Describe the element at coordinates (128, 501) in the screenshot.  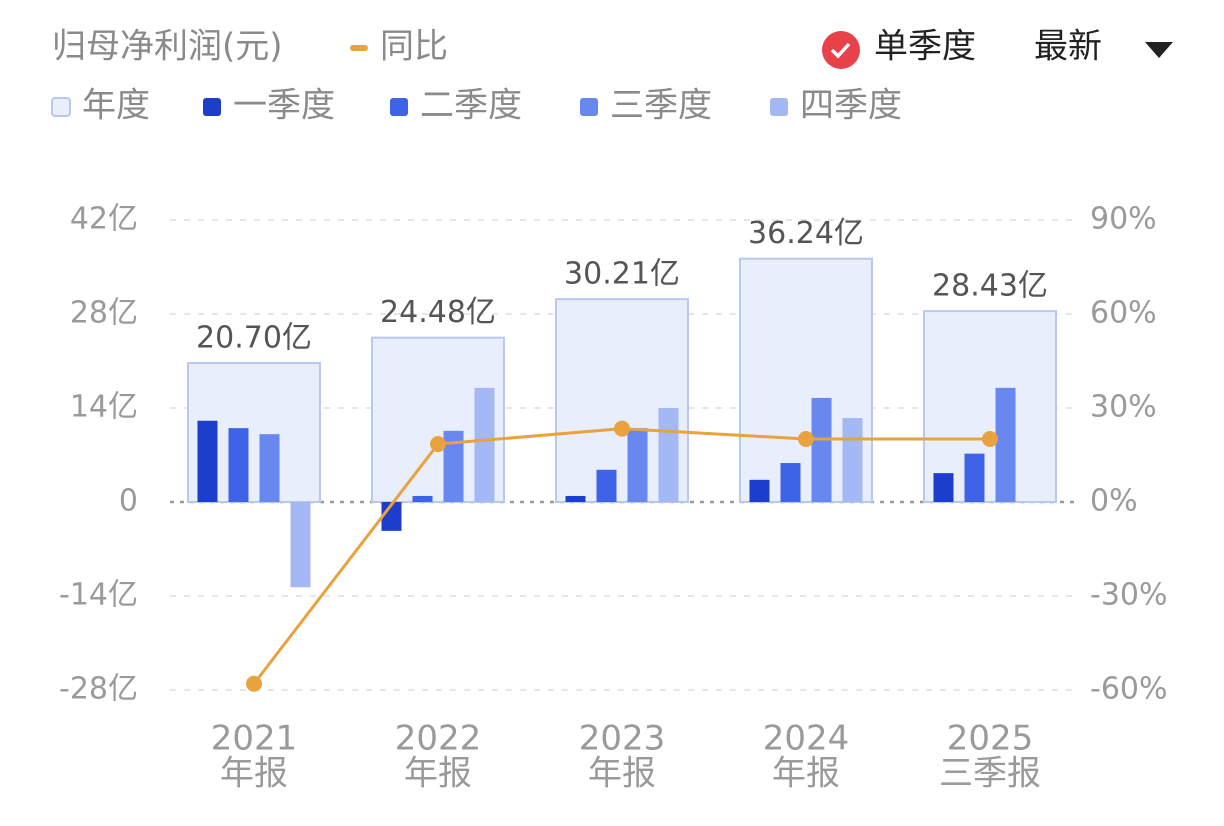
I see `y-tick-label: 0` at that location.